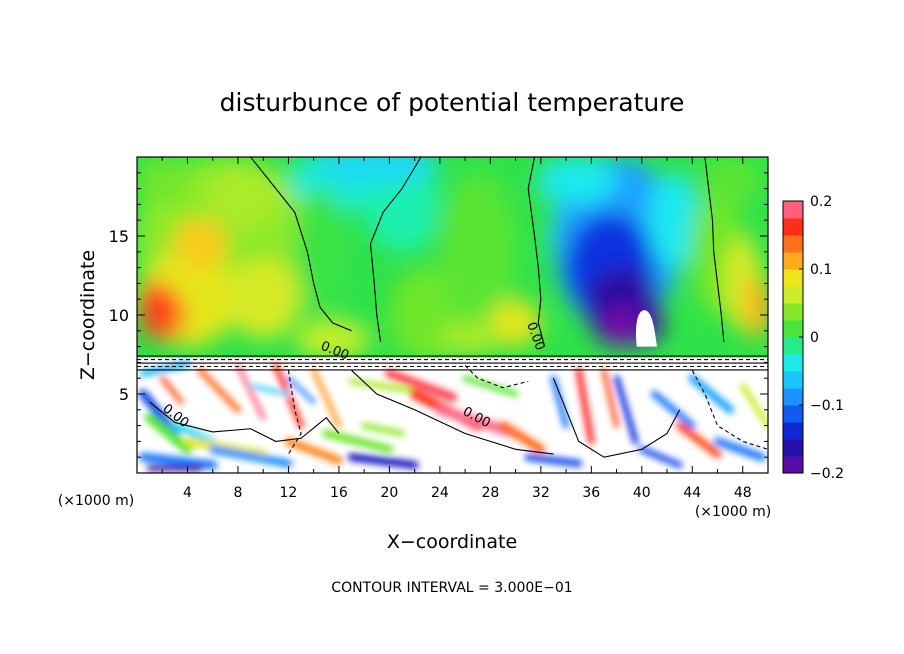 The width and height of the screenshot is (904, 654). Describe the element at coordinates (452, 542) in the screenshot. I see `x-axis-label: X−coordinate` at that location.